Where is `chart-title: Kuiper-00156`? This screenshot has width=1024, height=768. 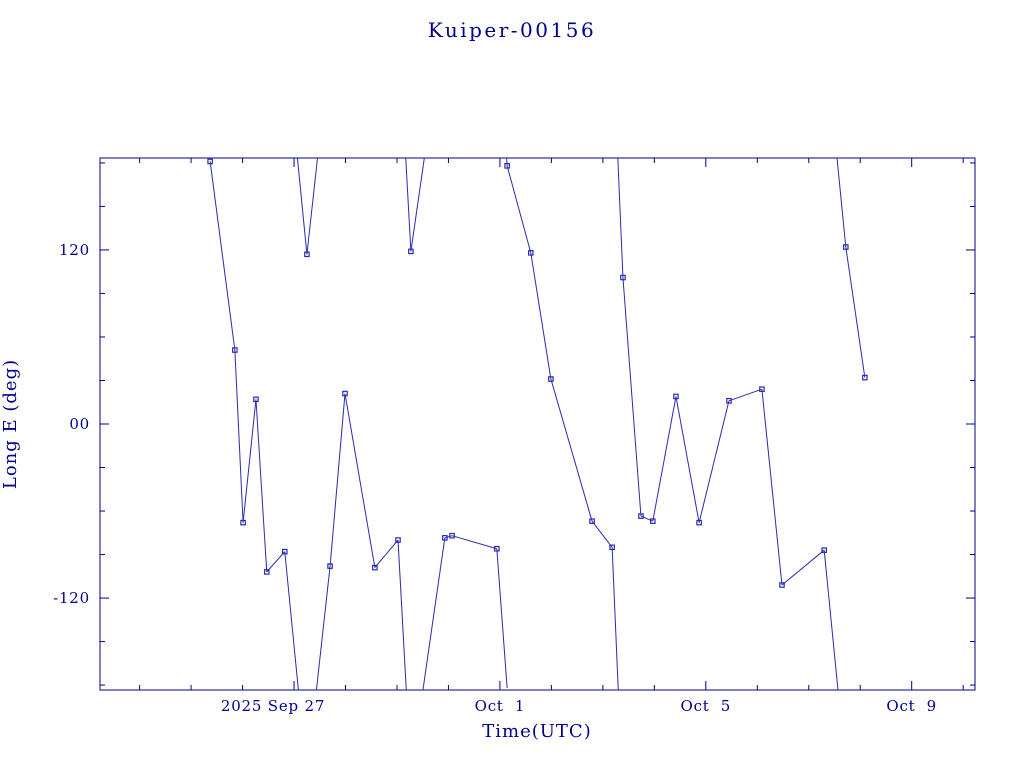
chart-title: Kuiper-00156 is located at coordinates (512, 30).